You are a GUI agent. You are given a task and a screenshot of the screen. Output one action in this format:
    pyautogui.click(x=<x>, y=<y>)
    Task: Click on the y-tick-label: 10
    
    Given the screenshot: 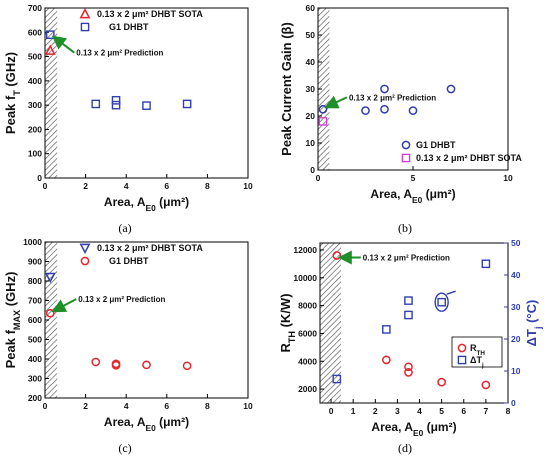 What is the action you would take?
    pyautogui.click(x=311, y=143)
    